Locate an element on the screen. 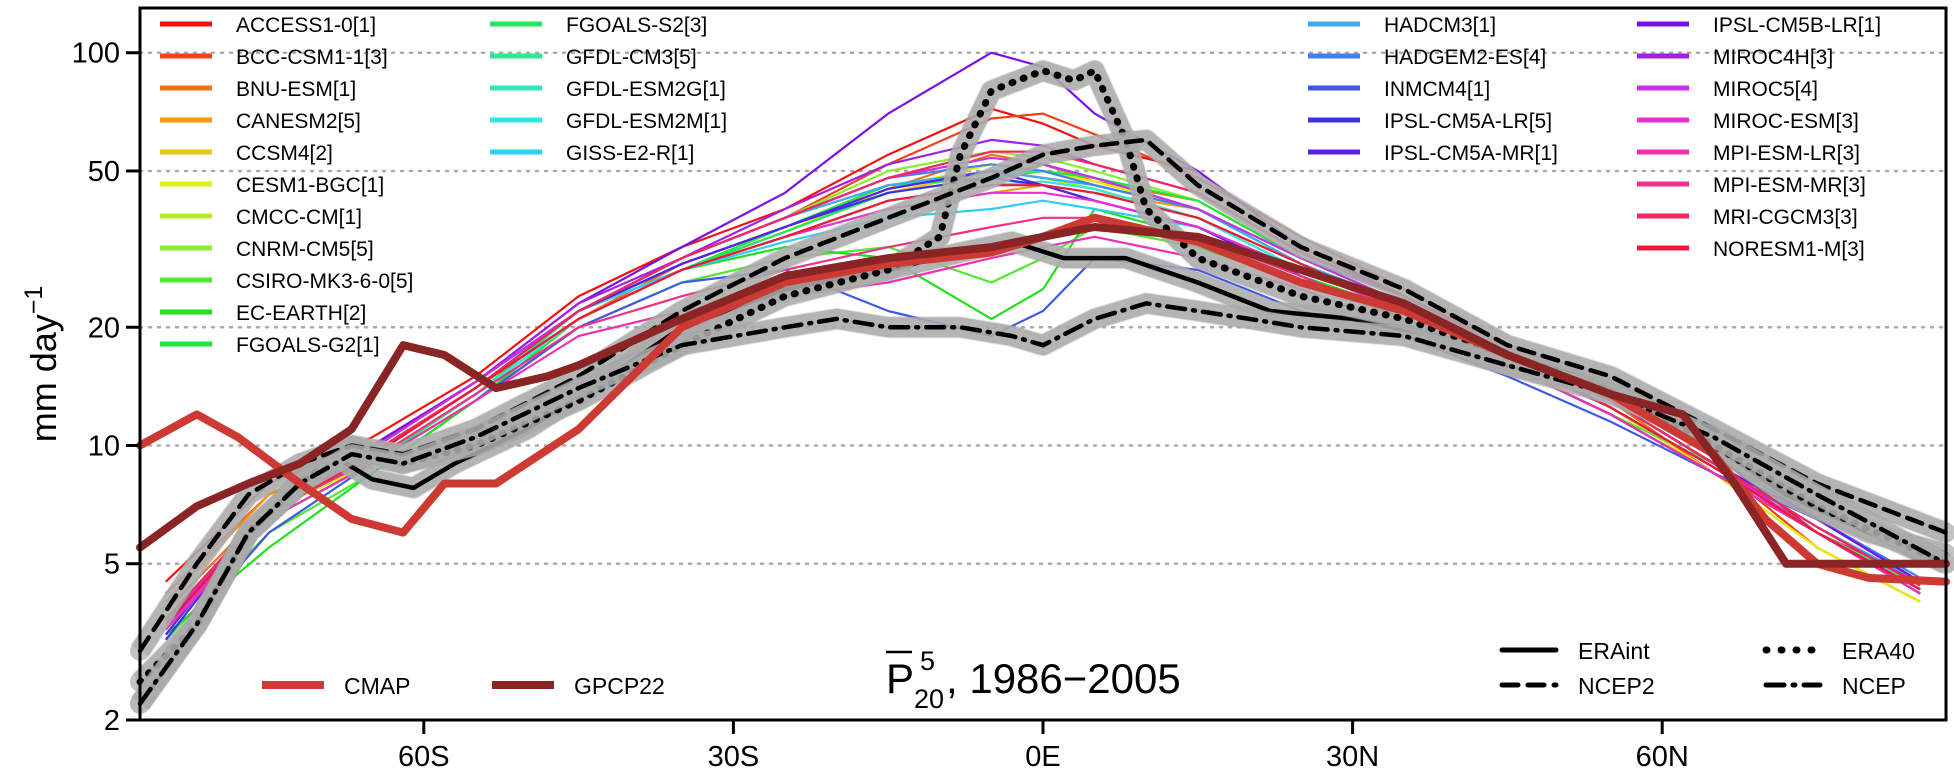 The width and height of the screenshot is (1954, 772). legend-rean-label-2: NCEP2 is located at coordinates (1616, 686).